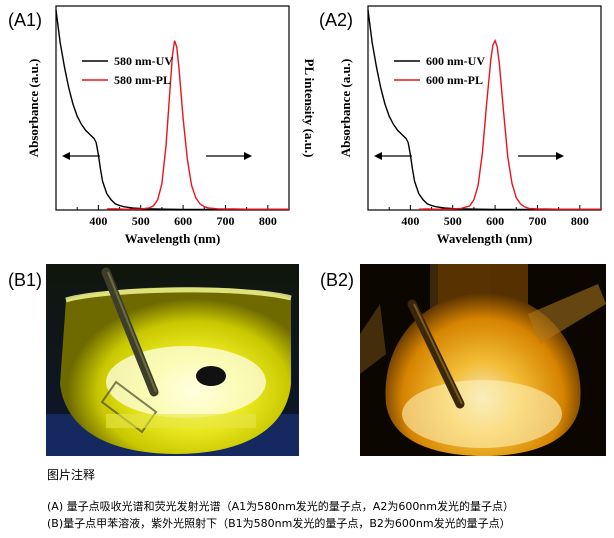 Image resolution: width=614 pixels, height=538 pixels. I want to click on chart-a1-x-tick-label: 800, so click(268, 221).